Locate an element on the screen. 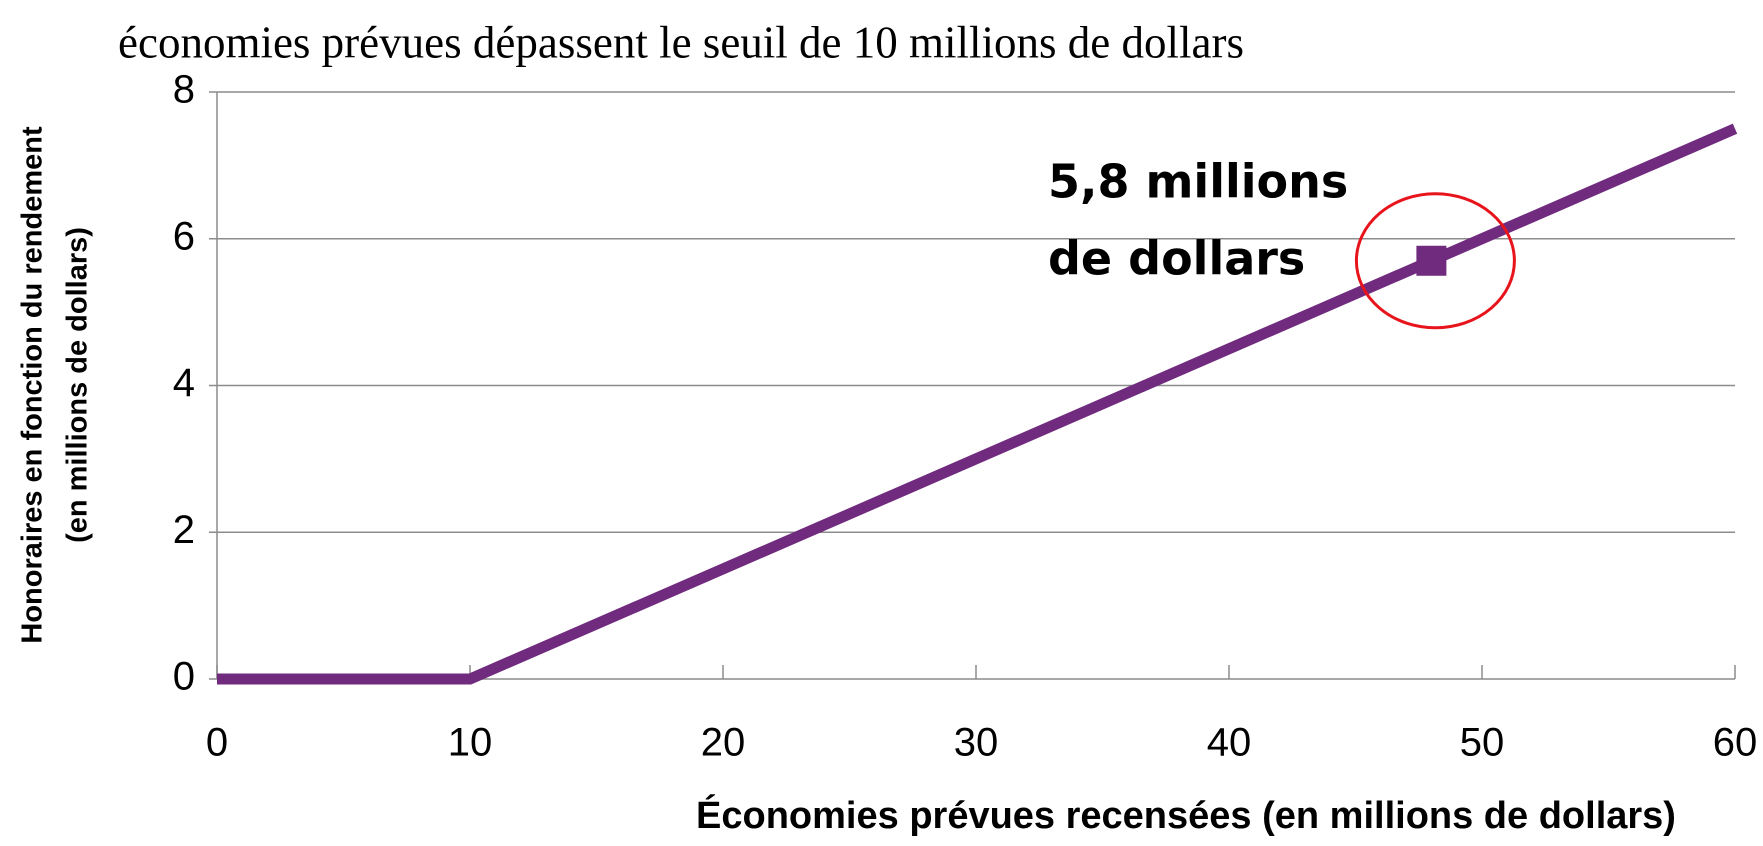  x-tick-label: 30 is located at coordinates (976, 743).